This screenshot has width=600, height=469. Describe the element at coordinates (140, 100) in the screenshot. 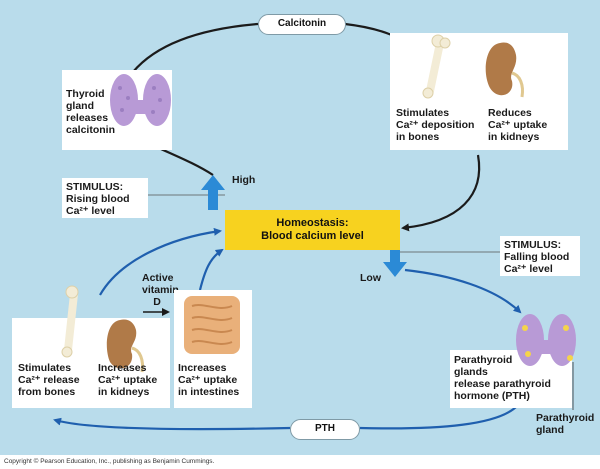

I see `thyroid-gland-icon` at that location.